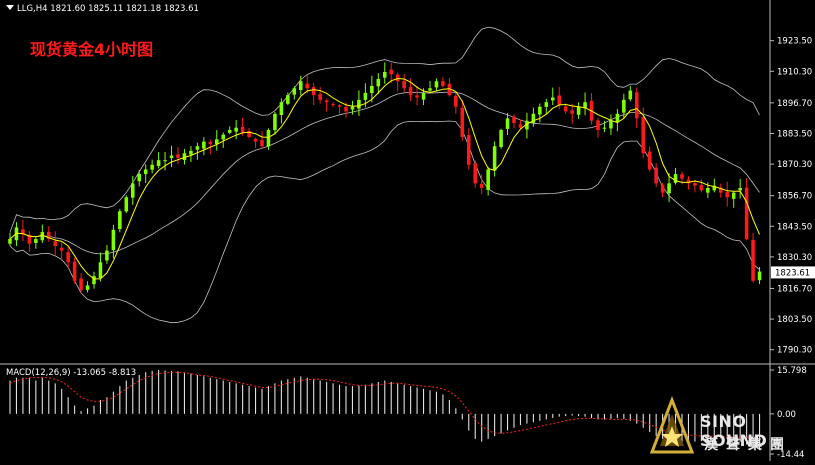  What do you see at coordinates (794, 227) in the screenshot?
I see `price-tick-label: 1843.50` at bounding box center [794, 227].